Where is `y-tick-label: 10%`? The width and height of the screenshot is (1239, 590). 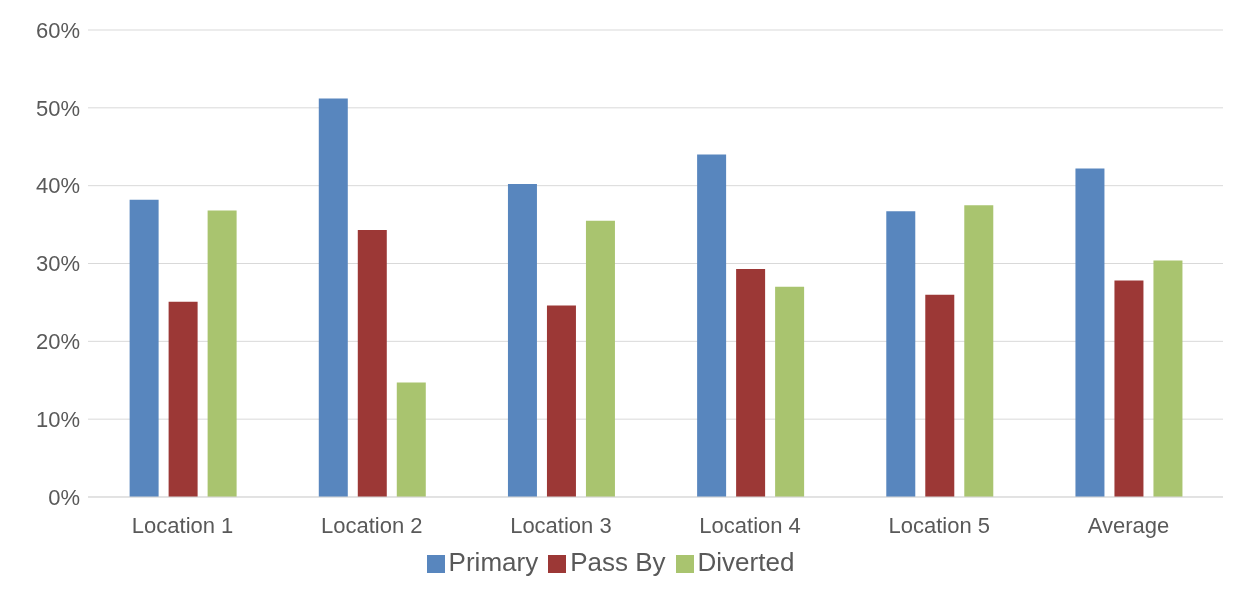 y-tick-label: 10% is located at coordinates (57, 419).